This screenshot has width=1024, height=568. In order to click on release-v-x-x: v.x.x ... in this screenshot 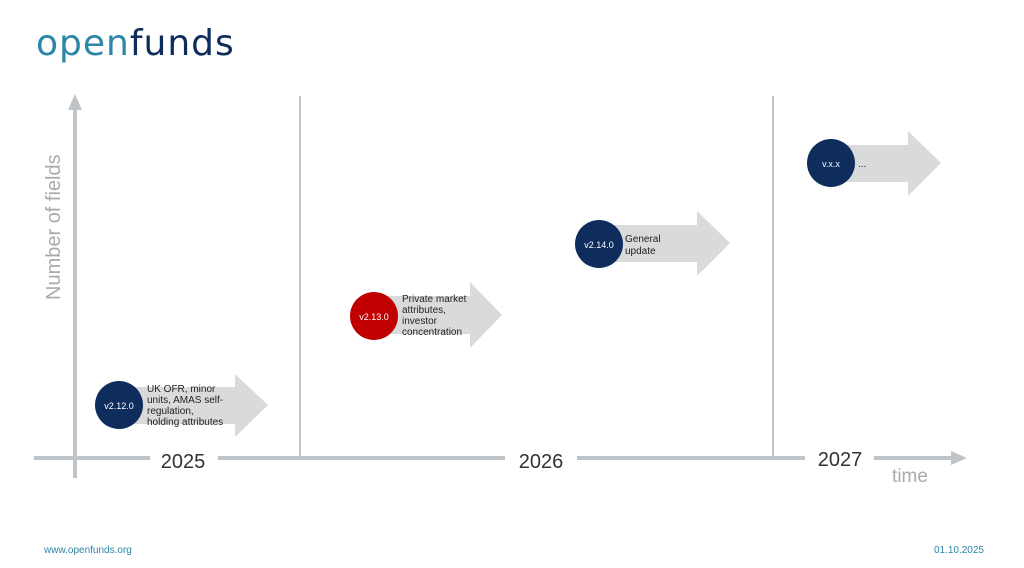, I will do `click(874, 163)`.